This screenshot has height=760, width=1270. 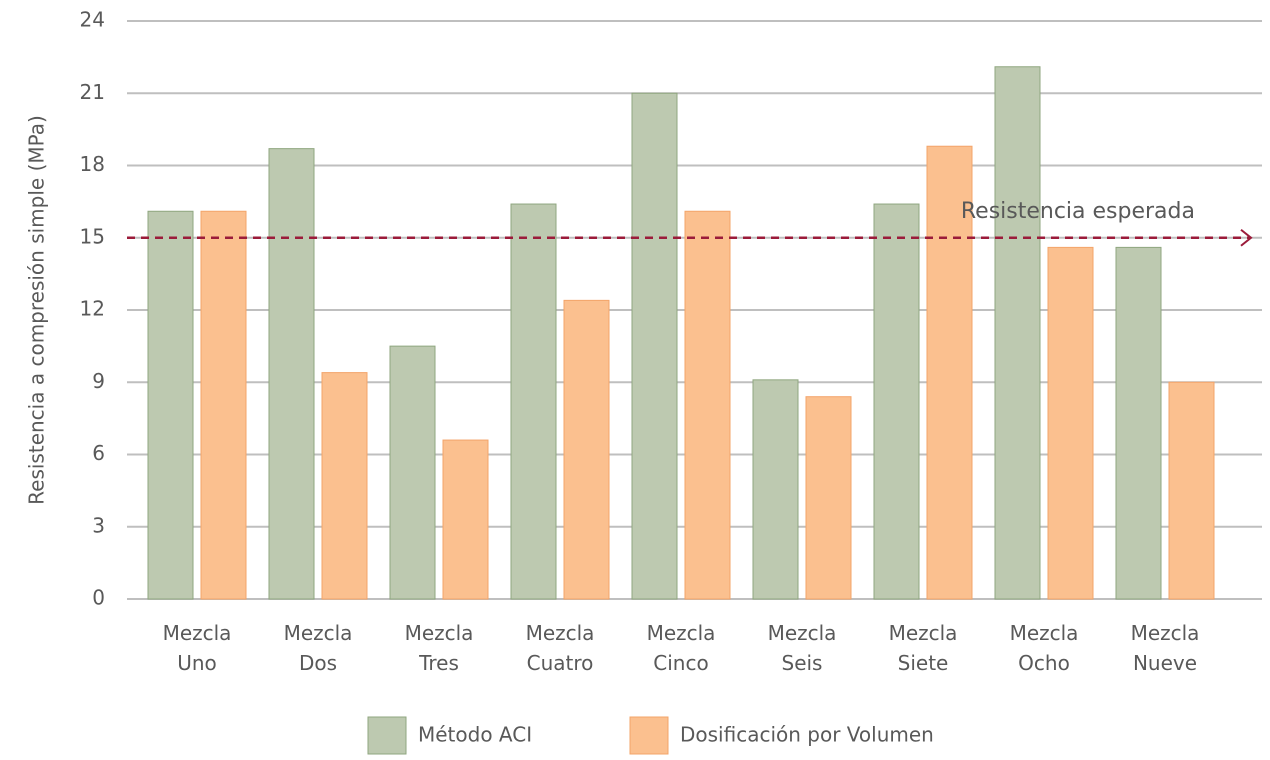 I want to click on x-tick-label-line: Cinco, so click(x=680, y=663).